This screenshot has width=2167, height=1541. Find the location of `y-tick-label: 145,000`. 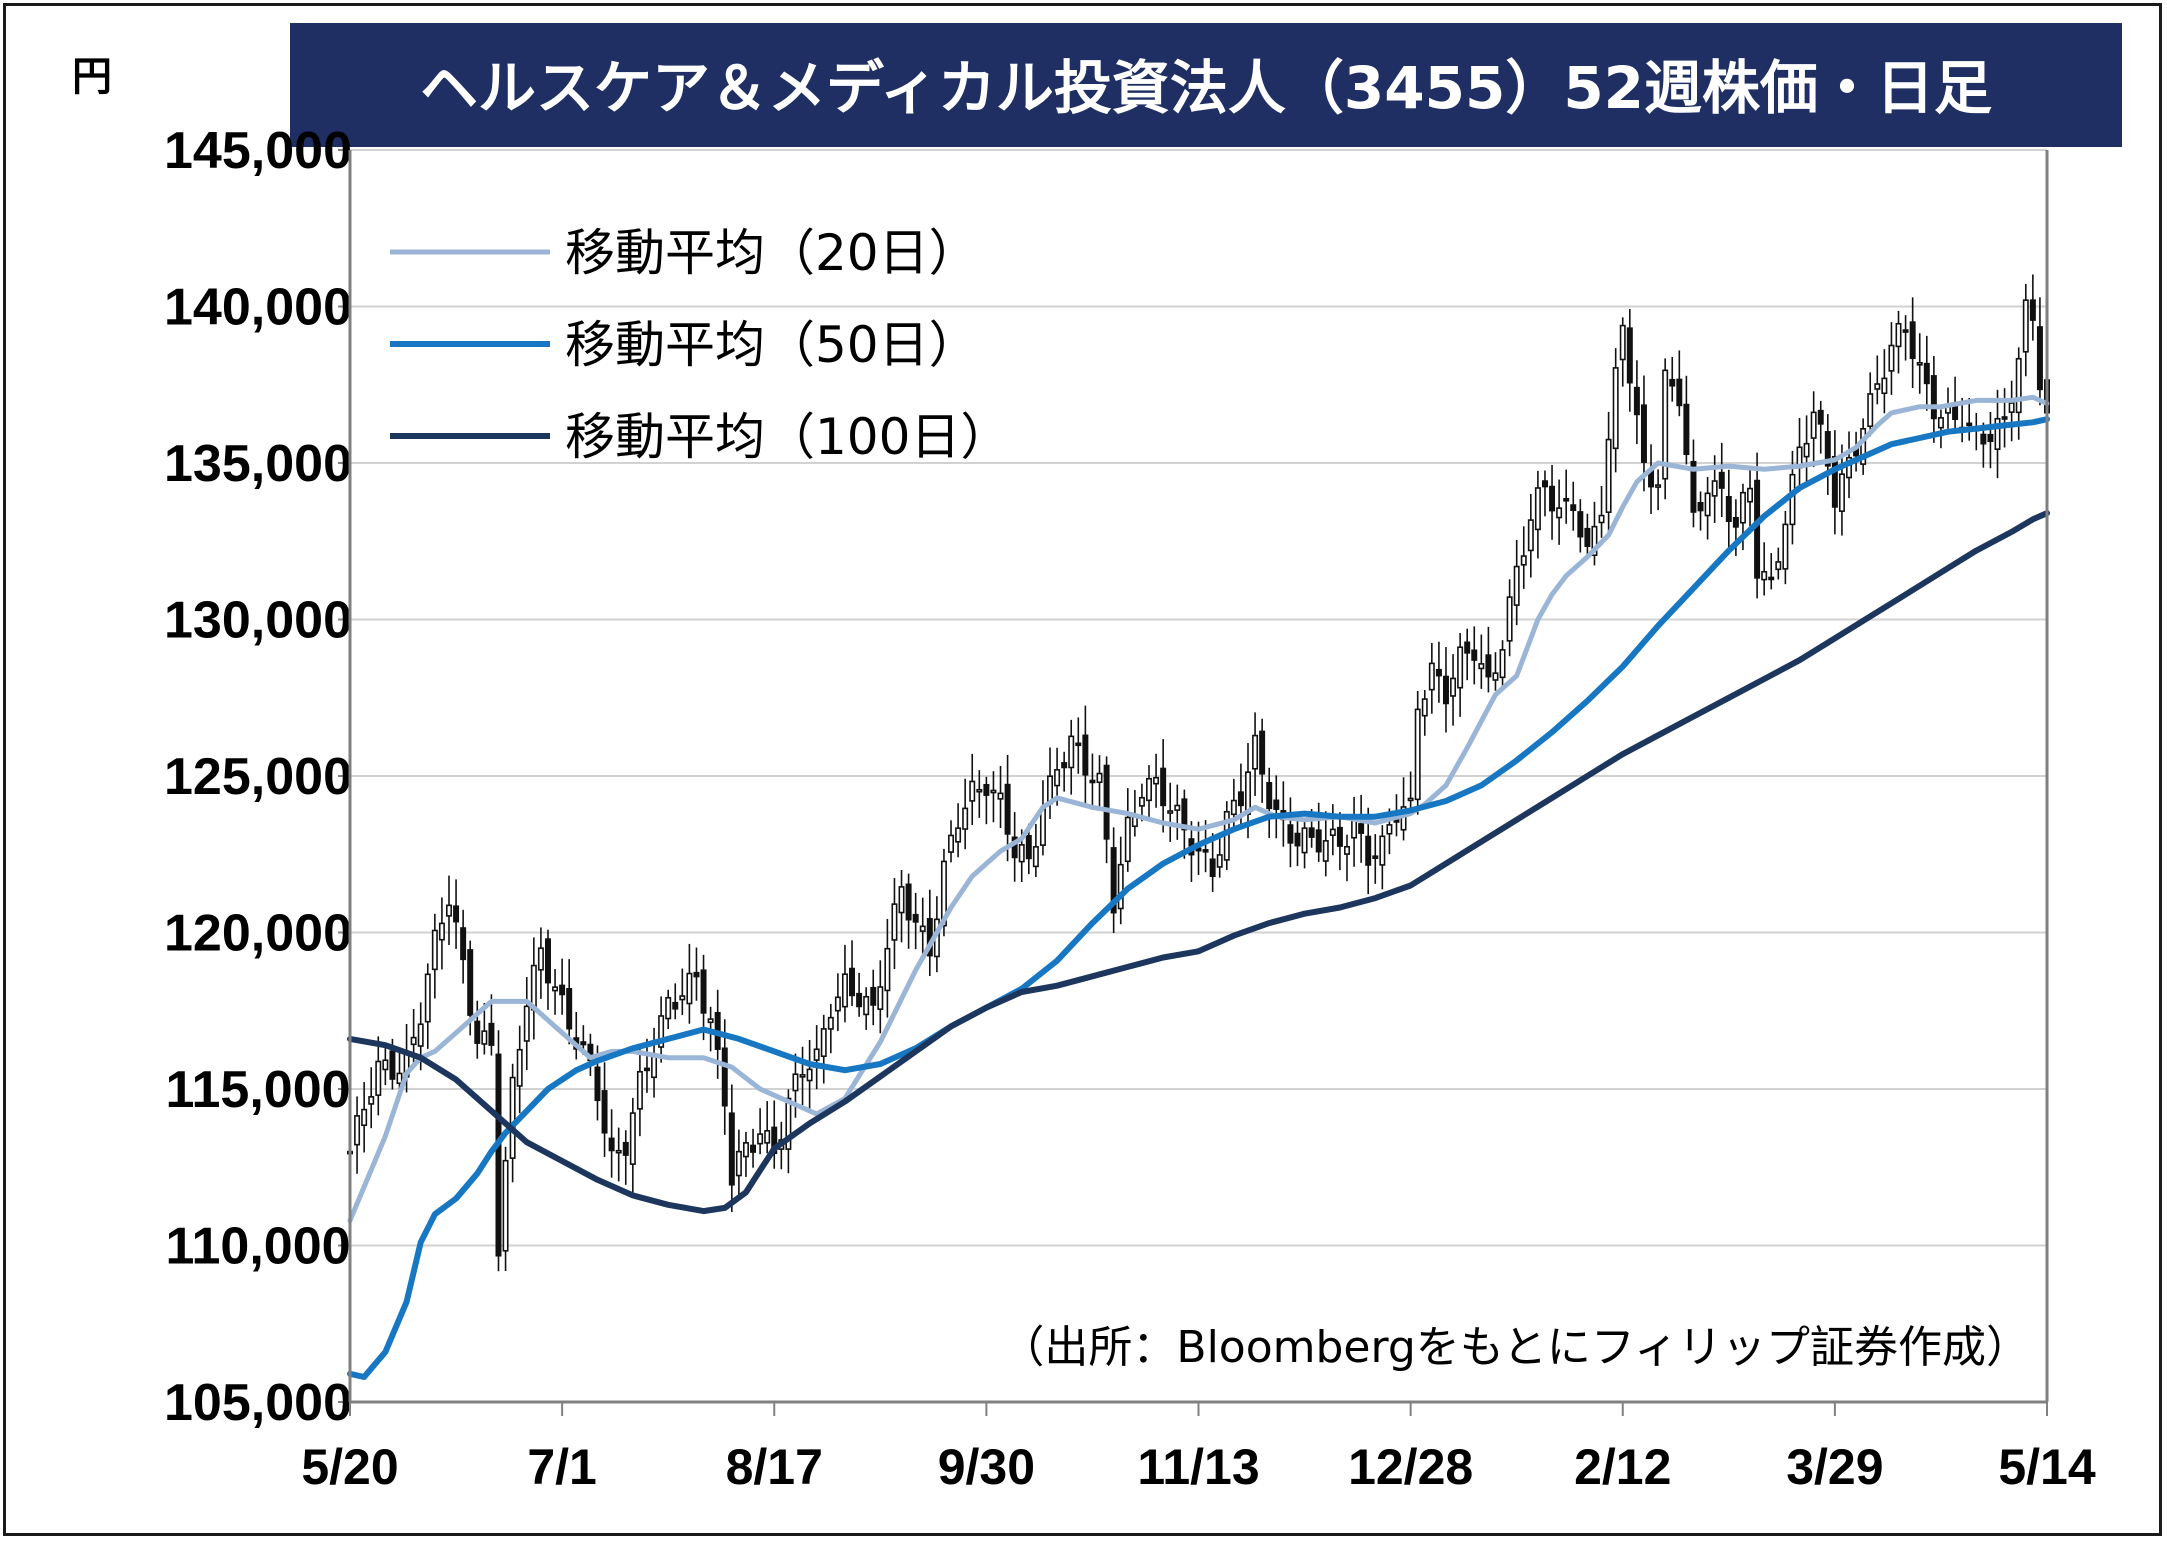

y-tick-label: 145,000 is located at coordinates (258, 151).